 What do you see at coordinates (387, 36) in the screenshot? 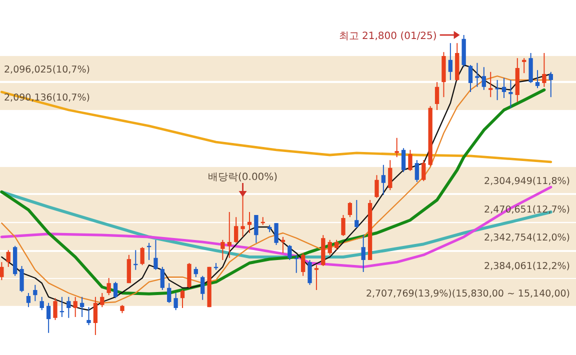
I see `annotation: 최고 21,800 (01/25)` at bounding box center [387, 36].